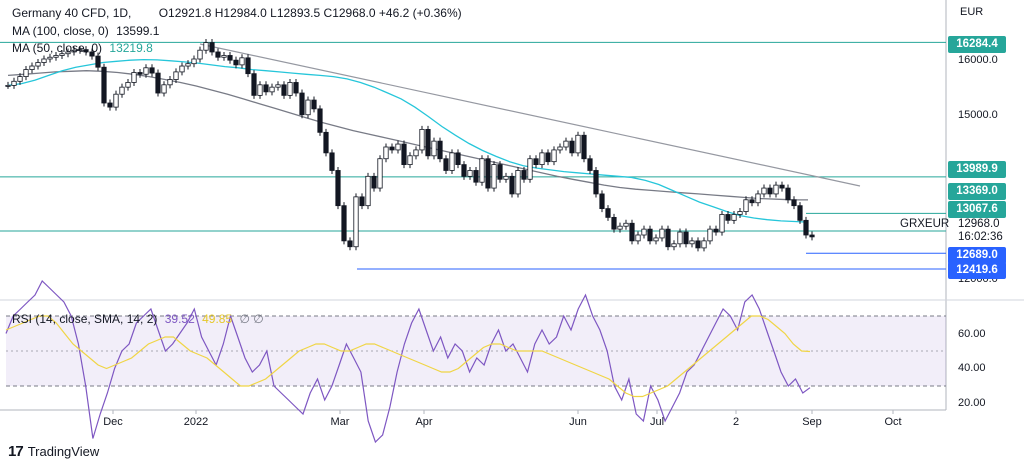 This screenshot has height=471, width=1024. I want to click on time-tick: Jun, so click(578, 422).